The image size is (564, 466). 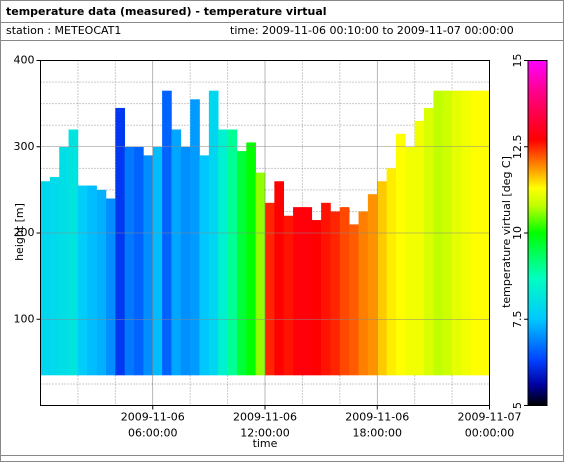 I want to click on x-tick-label: 06:00:00, so click(x=152, y=433).